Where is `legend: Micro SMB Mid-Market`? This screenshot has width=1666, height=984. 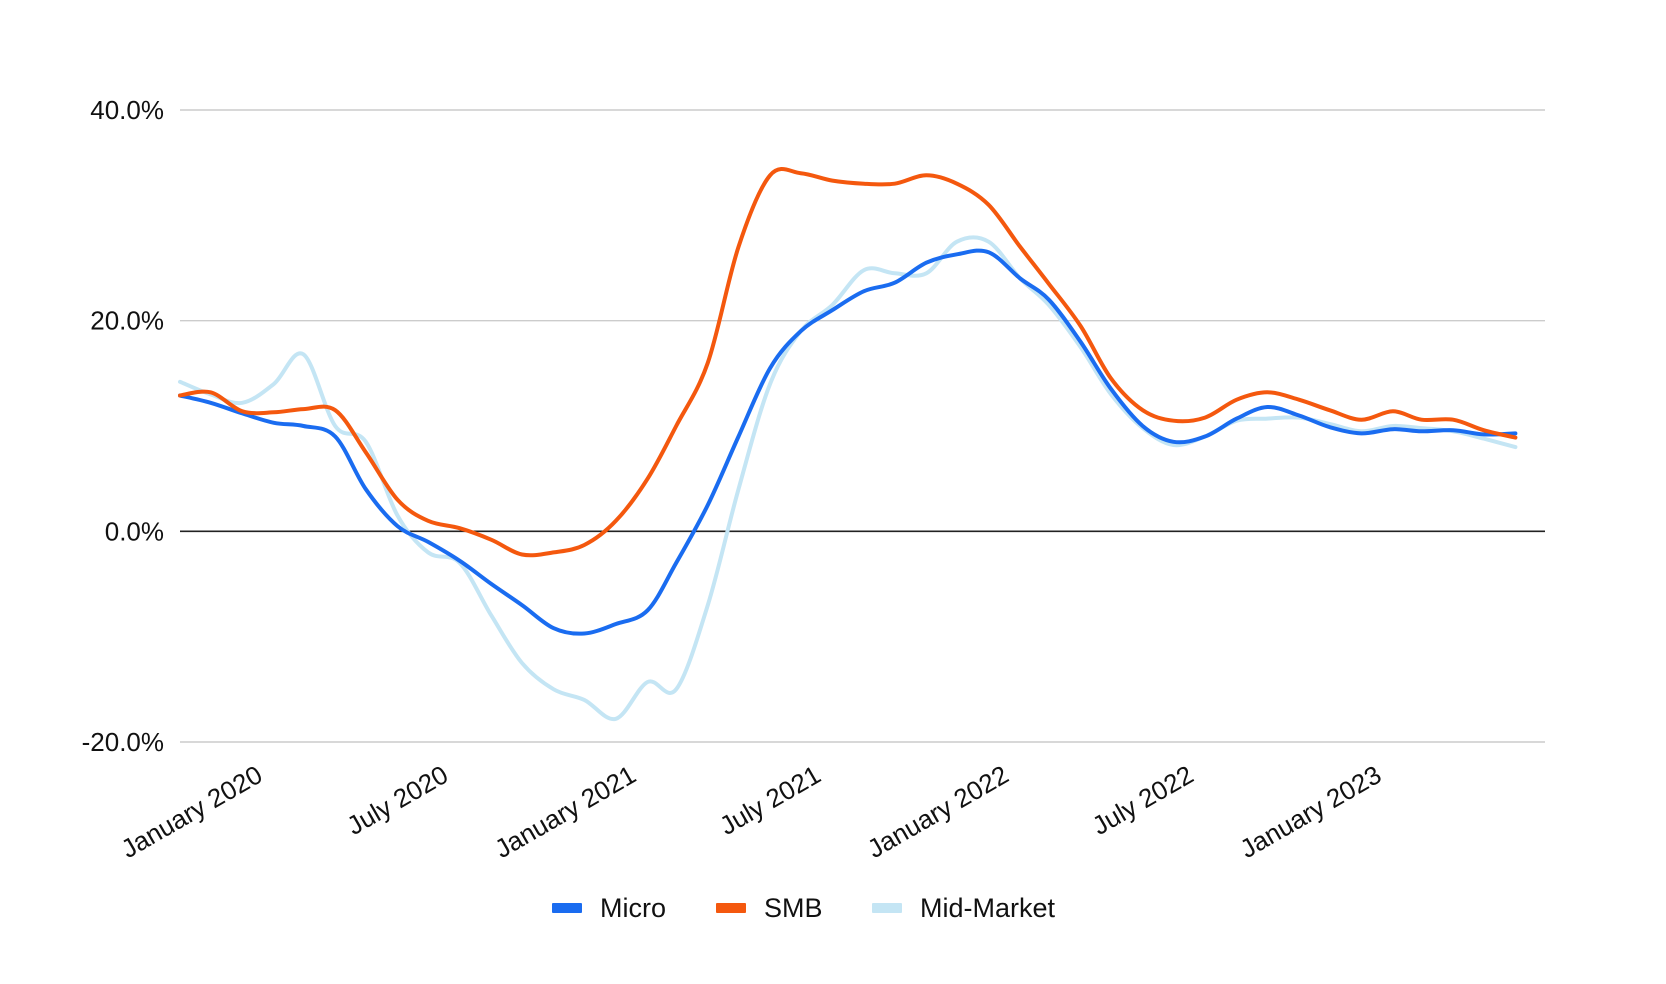 legend: Micro SMB Mid-Market is located at coordinates (804, 908).